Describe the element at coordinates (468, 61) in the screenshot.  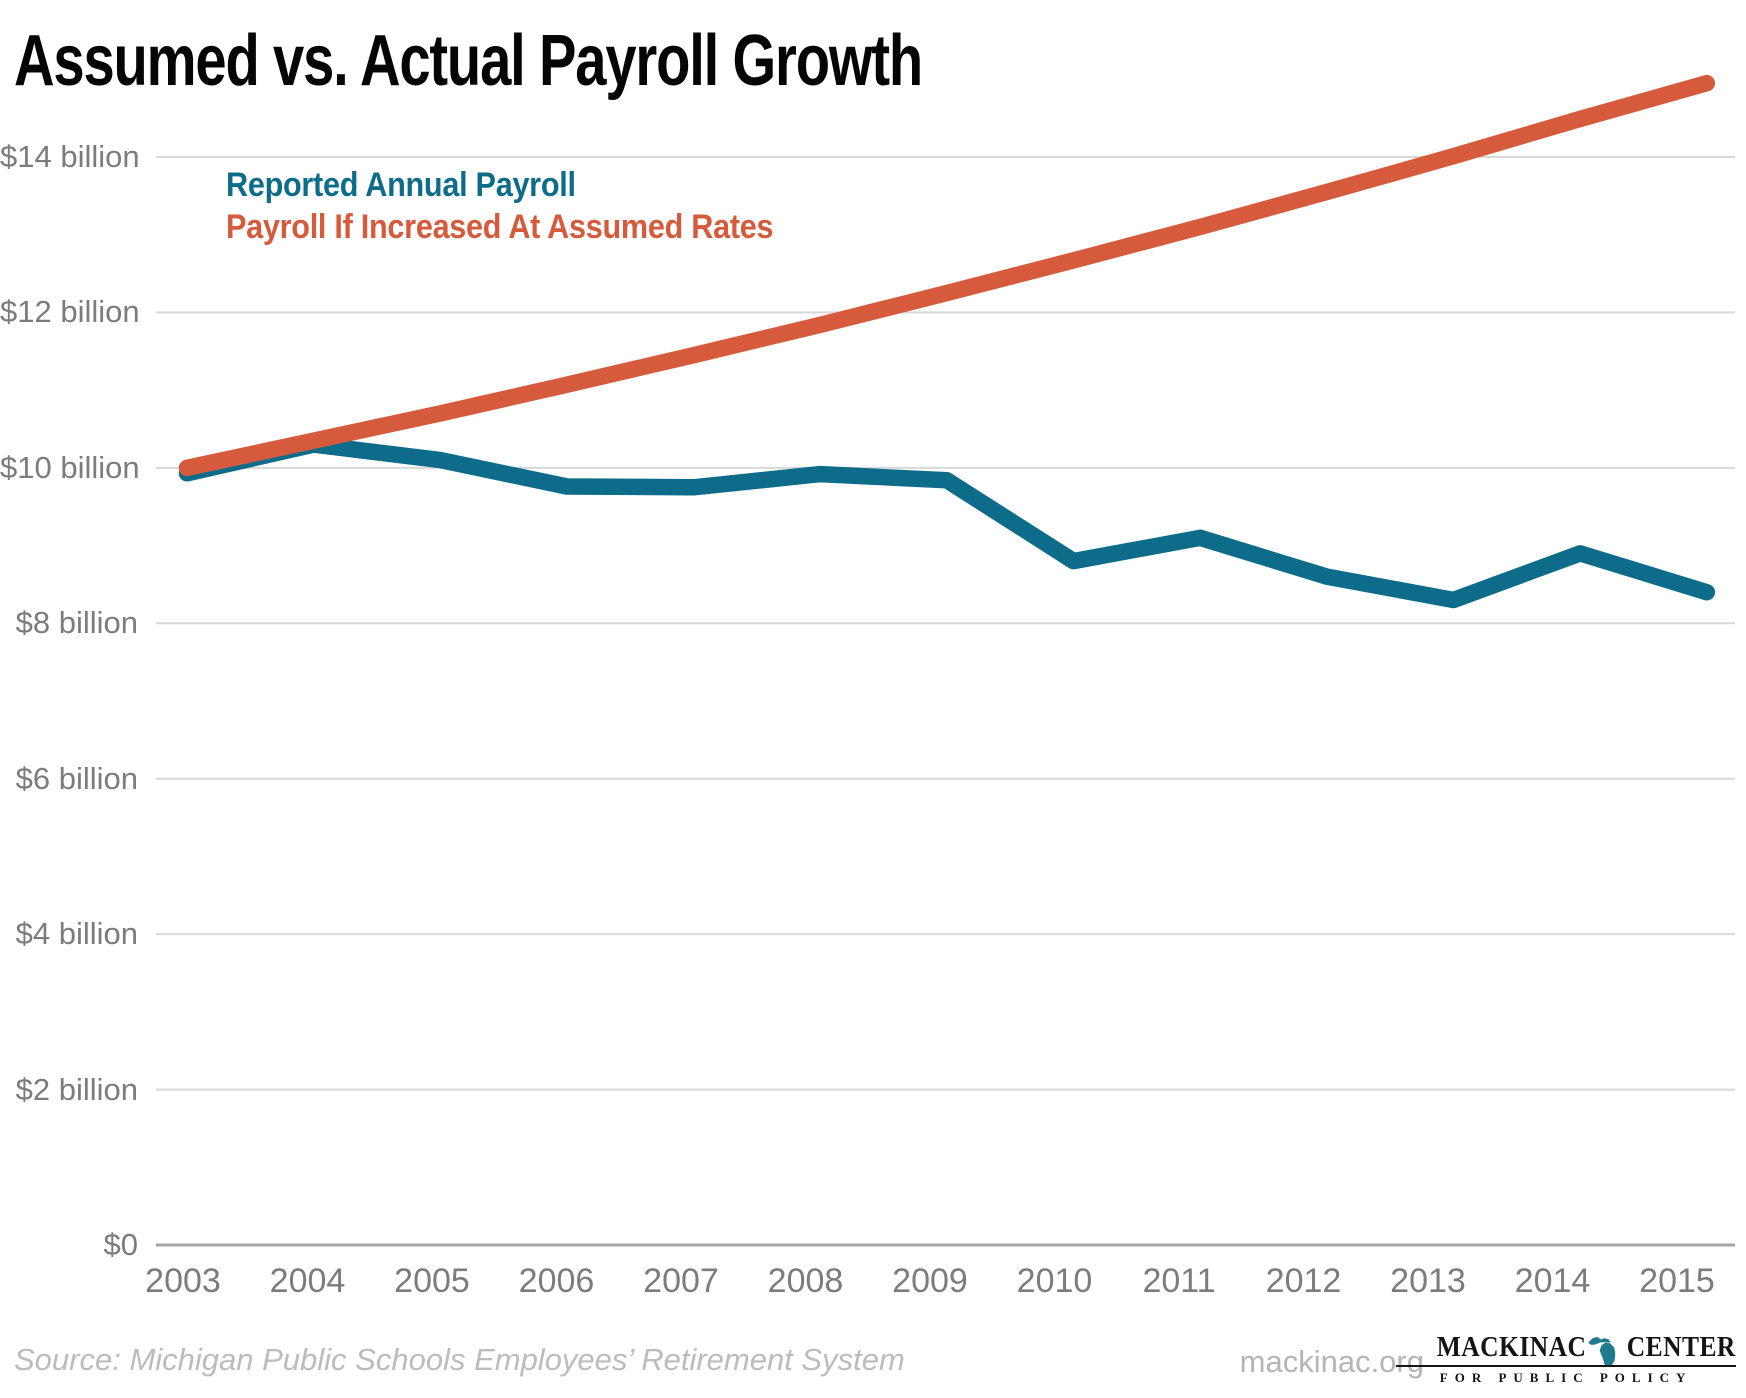
I see `chart-title: Assumed vs. Actual Payroll Growth` at that location.